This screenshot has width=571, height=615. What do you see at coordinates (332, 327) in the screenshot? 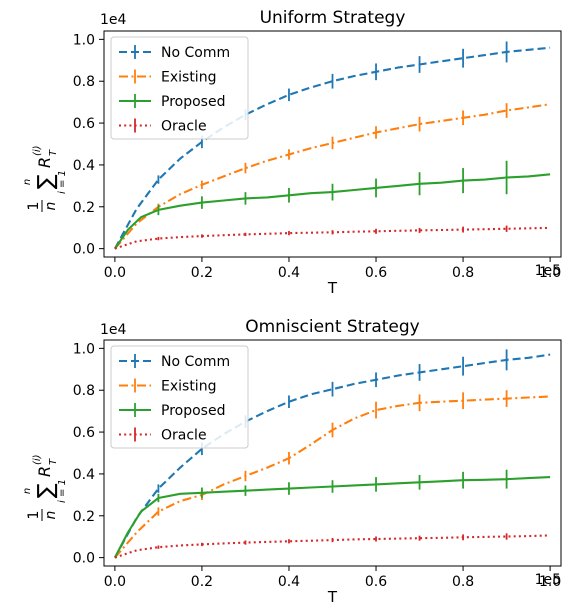
I see `chart-title: Omniscient Strategy` at bounding box center [332, 327].